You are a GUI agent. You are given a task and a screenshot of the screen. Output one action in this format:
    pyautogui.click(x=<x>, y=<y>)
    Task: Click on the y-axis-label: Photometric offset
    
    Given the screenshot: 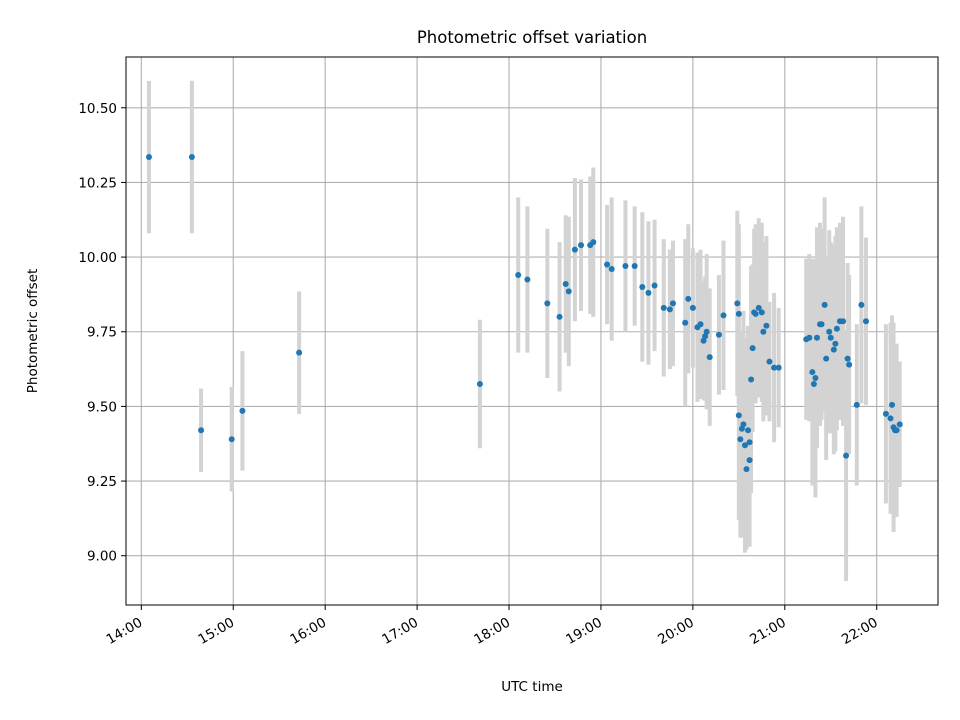 What is the action you would take?
    pyautogui.click(x=33, y=331)
    